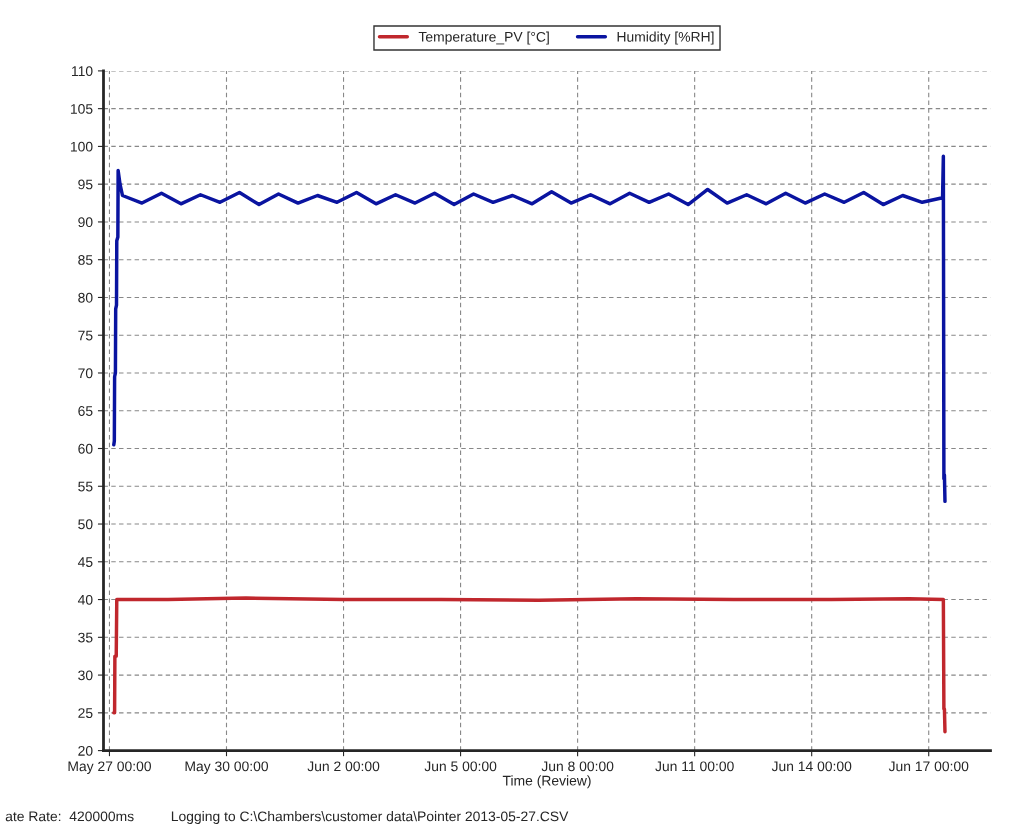  Describe the element at coordinates (665, 38) in the screenshot. I see `legend-label: Humidity [%RH]` at that location.